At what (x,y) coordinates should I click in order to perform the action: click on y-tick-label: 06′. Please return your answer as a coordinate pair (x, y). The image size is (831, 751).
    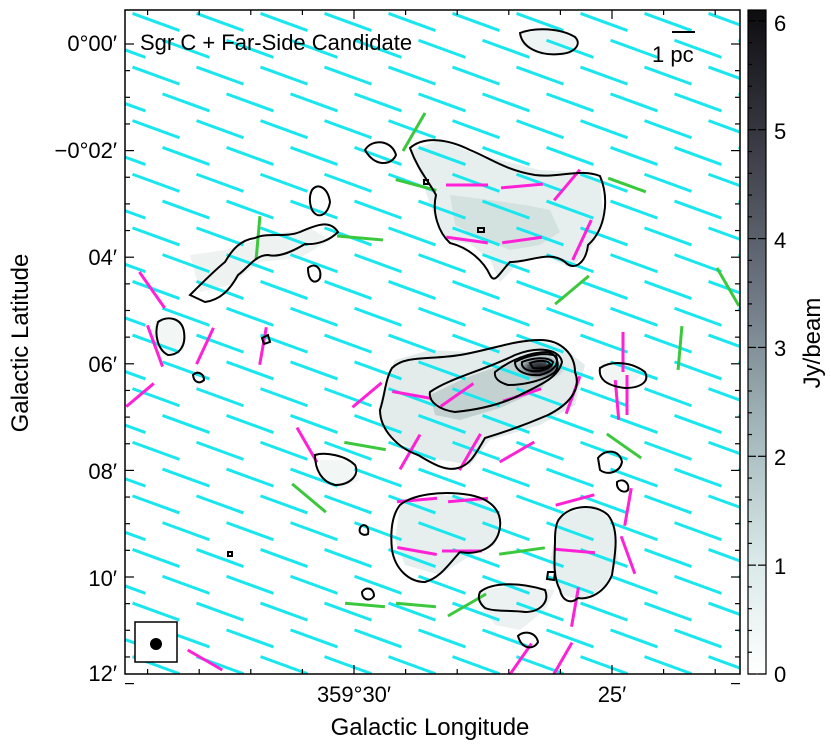
    Looking at the image, I should click on (102, 364).